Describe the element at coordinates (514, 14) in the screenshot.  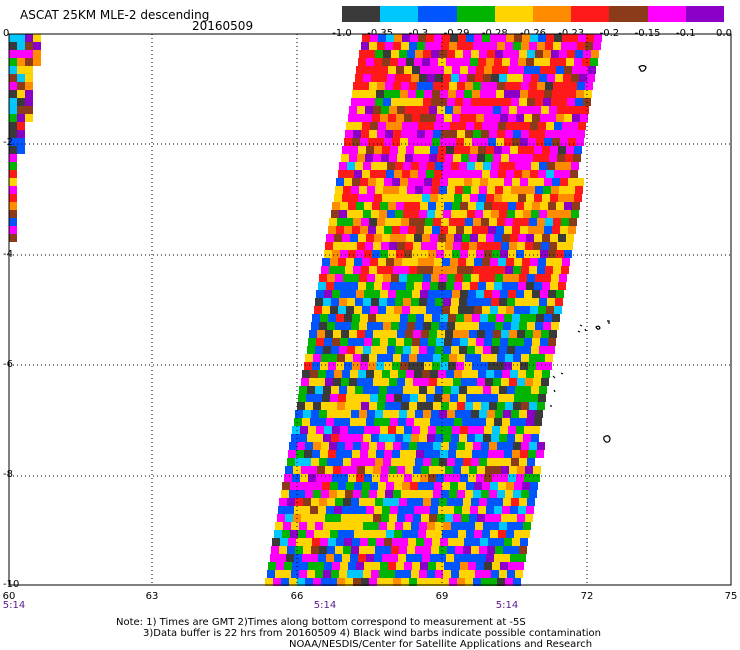
I see `colorbar-swatch` at that location.